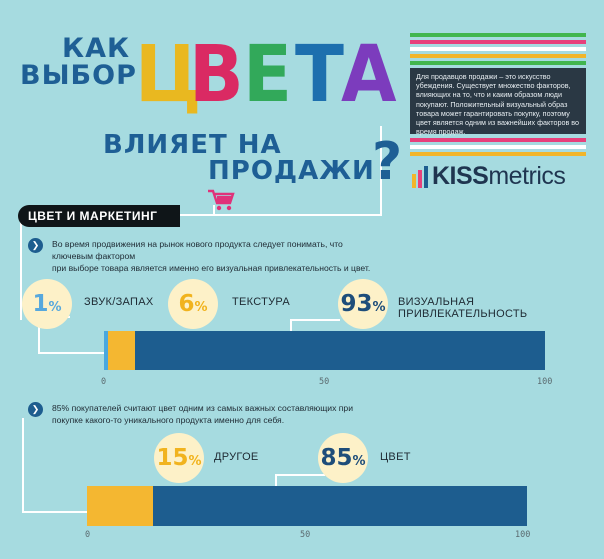  What do you see at coordinates (93, 216) in the screenshot?
I see `section-title: ЦВЕТ И МАРКЕТИНГ` at bounding box center [93, 216].